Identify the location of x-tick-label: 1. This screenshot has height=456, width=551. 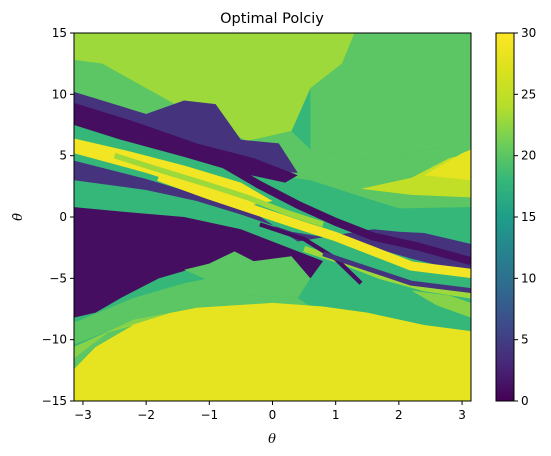
(336, 415).